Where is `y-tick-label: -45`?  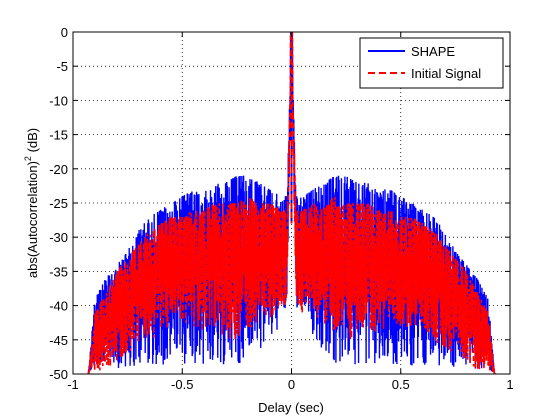
y-tick-label: -45 is located at coordinates (58, 340).